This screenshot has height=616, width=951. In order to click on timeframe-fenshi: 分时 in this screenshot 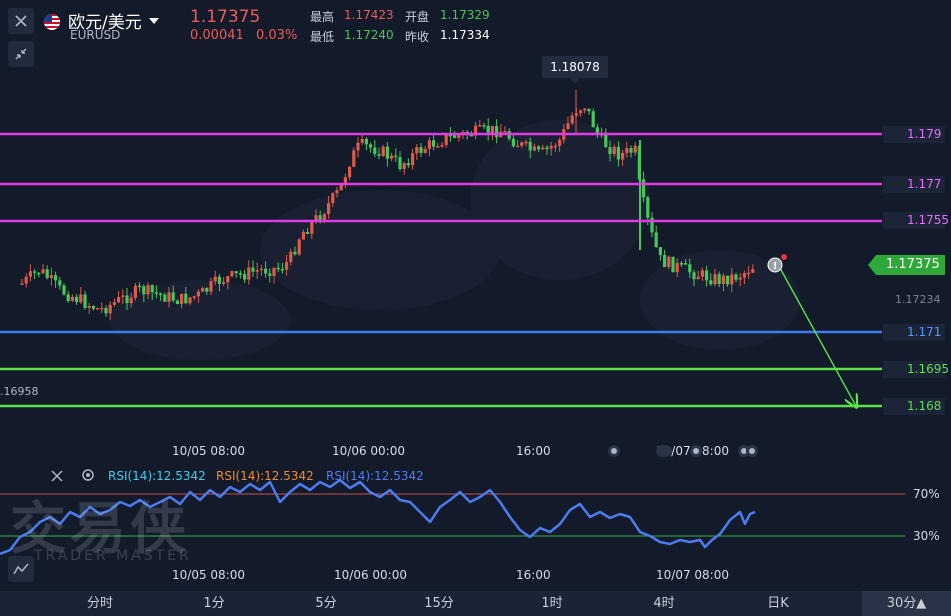, I will do `click(99, 603)`.